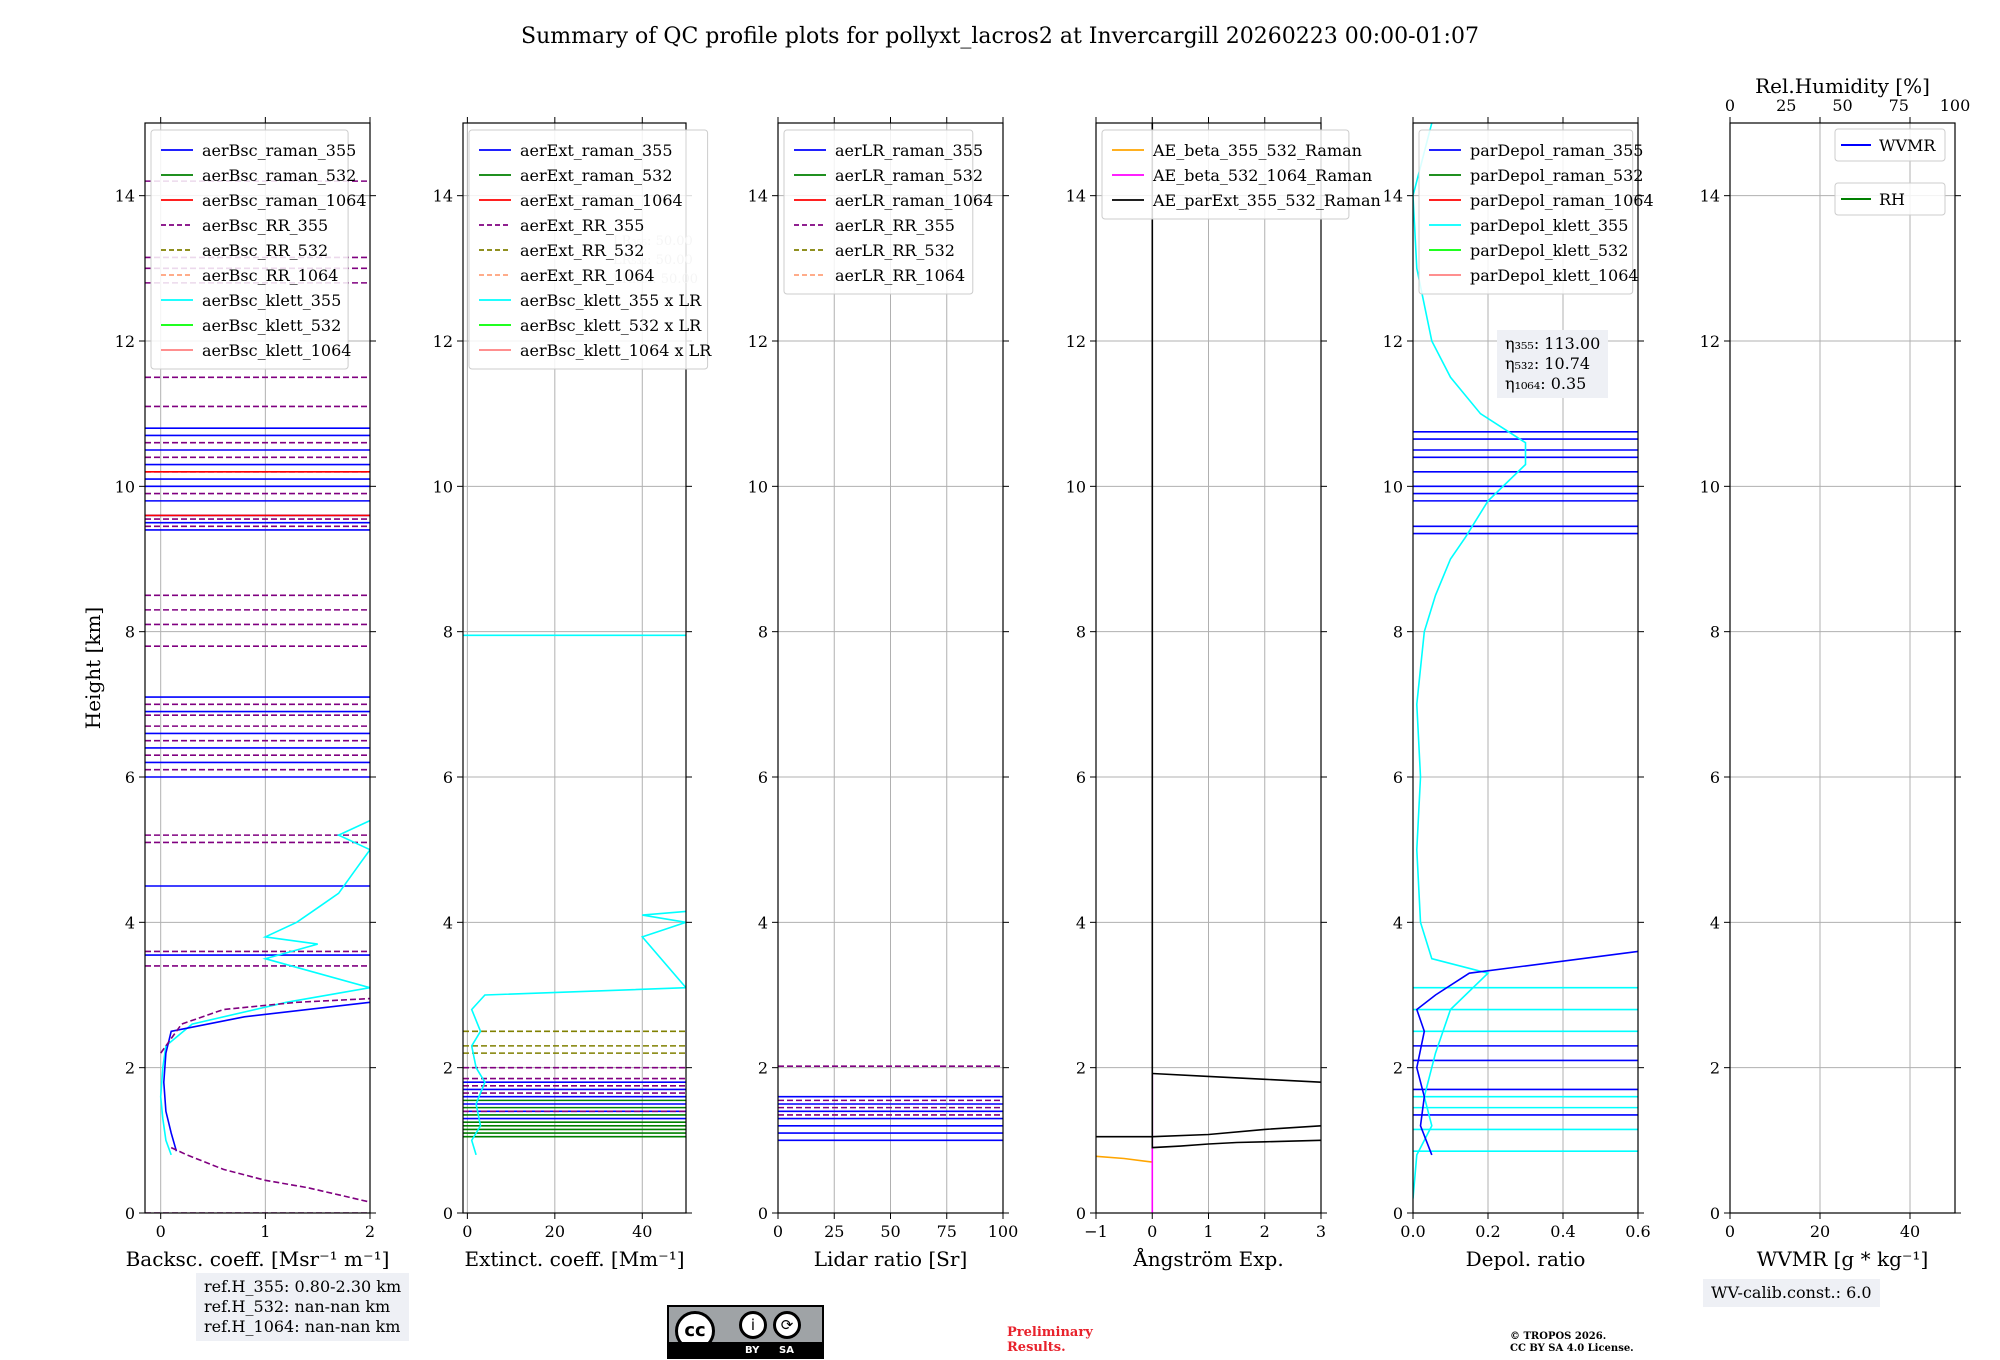  I want to click on x-axis-label: Lidar ratio [Sr], so click(891, 1259).